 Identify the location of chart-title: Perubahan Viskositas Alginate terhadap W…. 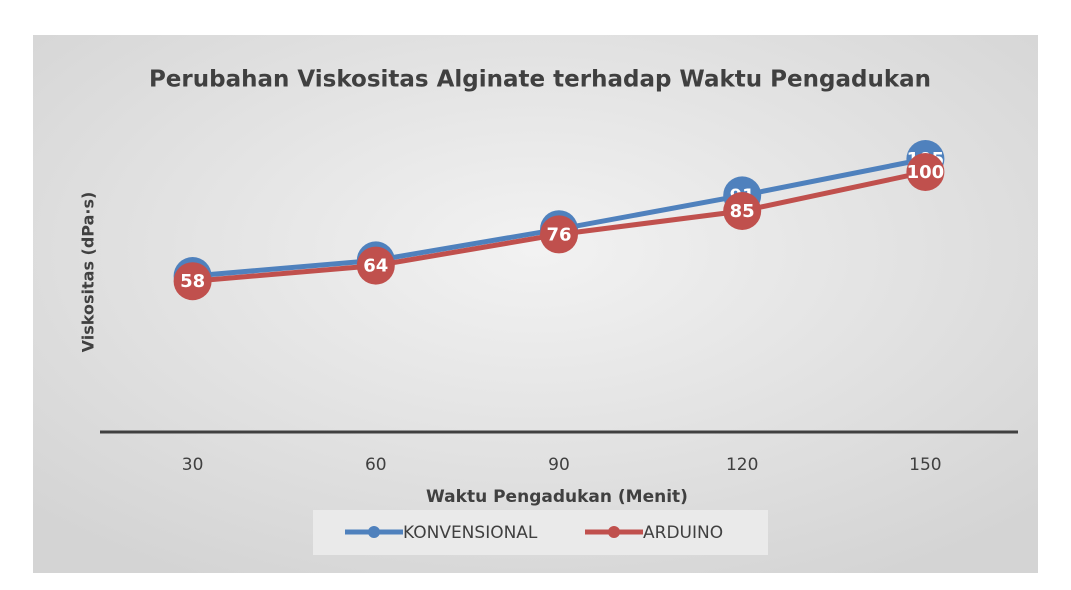
(540, 80).